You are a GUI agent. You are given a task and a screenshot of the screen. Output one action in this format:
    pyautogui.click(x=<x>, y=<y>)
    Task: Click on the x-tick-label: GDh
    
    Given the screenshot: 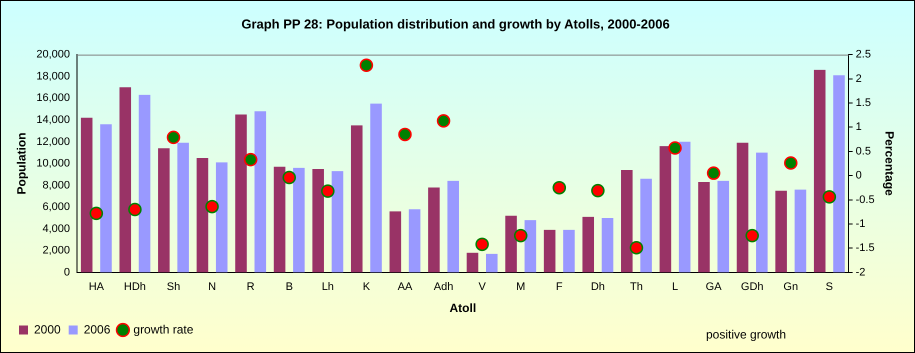 What is the action you would take?
    pyautogui.click(x=752, y=287)
    